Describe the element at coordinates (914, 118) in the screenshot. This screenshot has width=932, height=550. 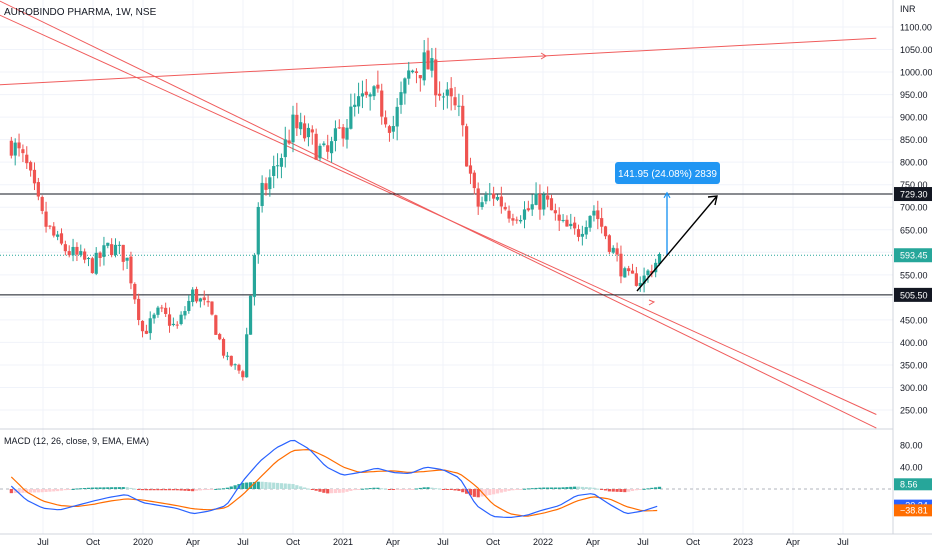
I see `price-tick-label-13: 900.00` at that location.